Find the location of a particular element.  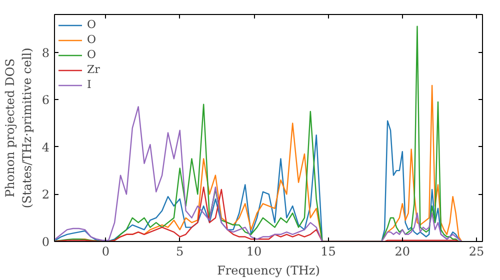

x-tick-label: 20 is located at coordinates (402, 251).